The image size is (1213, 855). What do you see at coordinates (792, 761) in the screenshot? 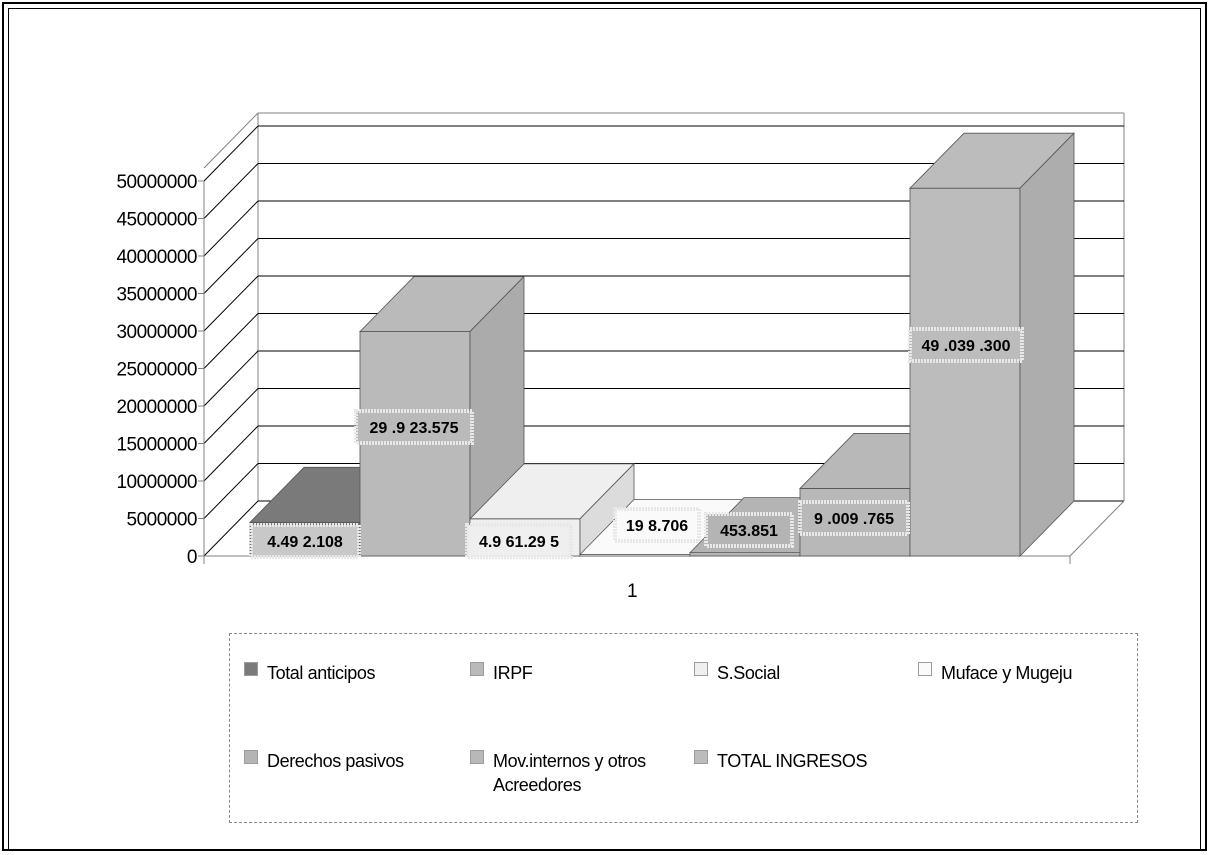
I see `legend-label: TOTAL INGRESOS` at bounding box center [792, 761].